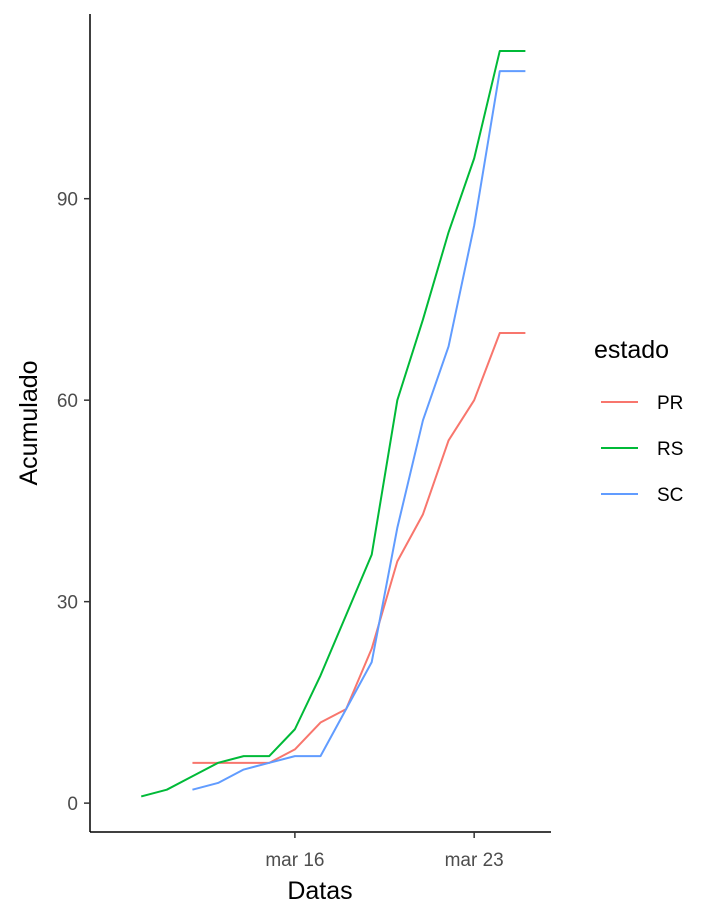  What do you see at coordinates (638, 421) in the screenshot?
I see `legend: estado PR RS SC` at bounding box center [638, 421].